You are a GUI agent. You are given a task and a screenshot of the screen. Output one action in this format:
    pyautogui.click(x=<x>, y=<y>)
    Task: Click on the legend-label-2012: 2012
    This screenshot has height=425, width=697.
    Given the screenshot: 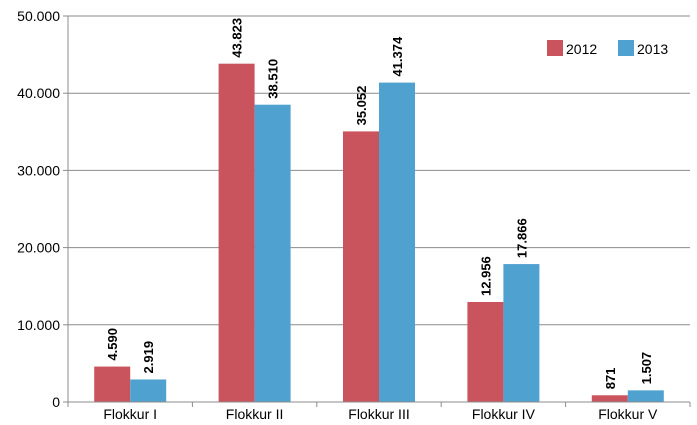 What is the action you would take?
    pyautogui.click(x=581, y=49)
    